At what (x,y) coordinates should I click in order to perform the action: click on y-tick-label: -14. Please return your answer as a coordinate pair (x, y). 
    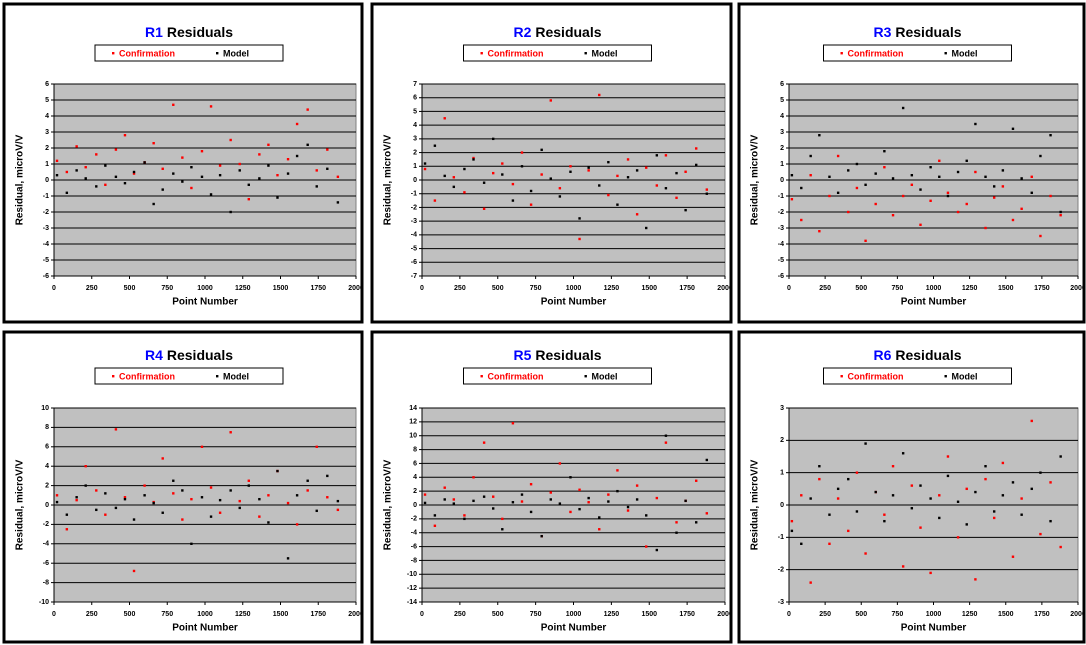
    Looking at the image, I should click on (412, 602).